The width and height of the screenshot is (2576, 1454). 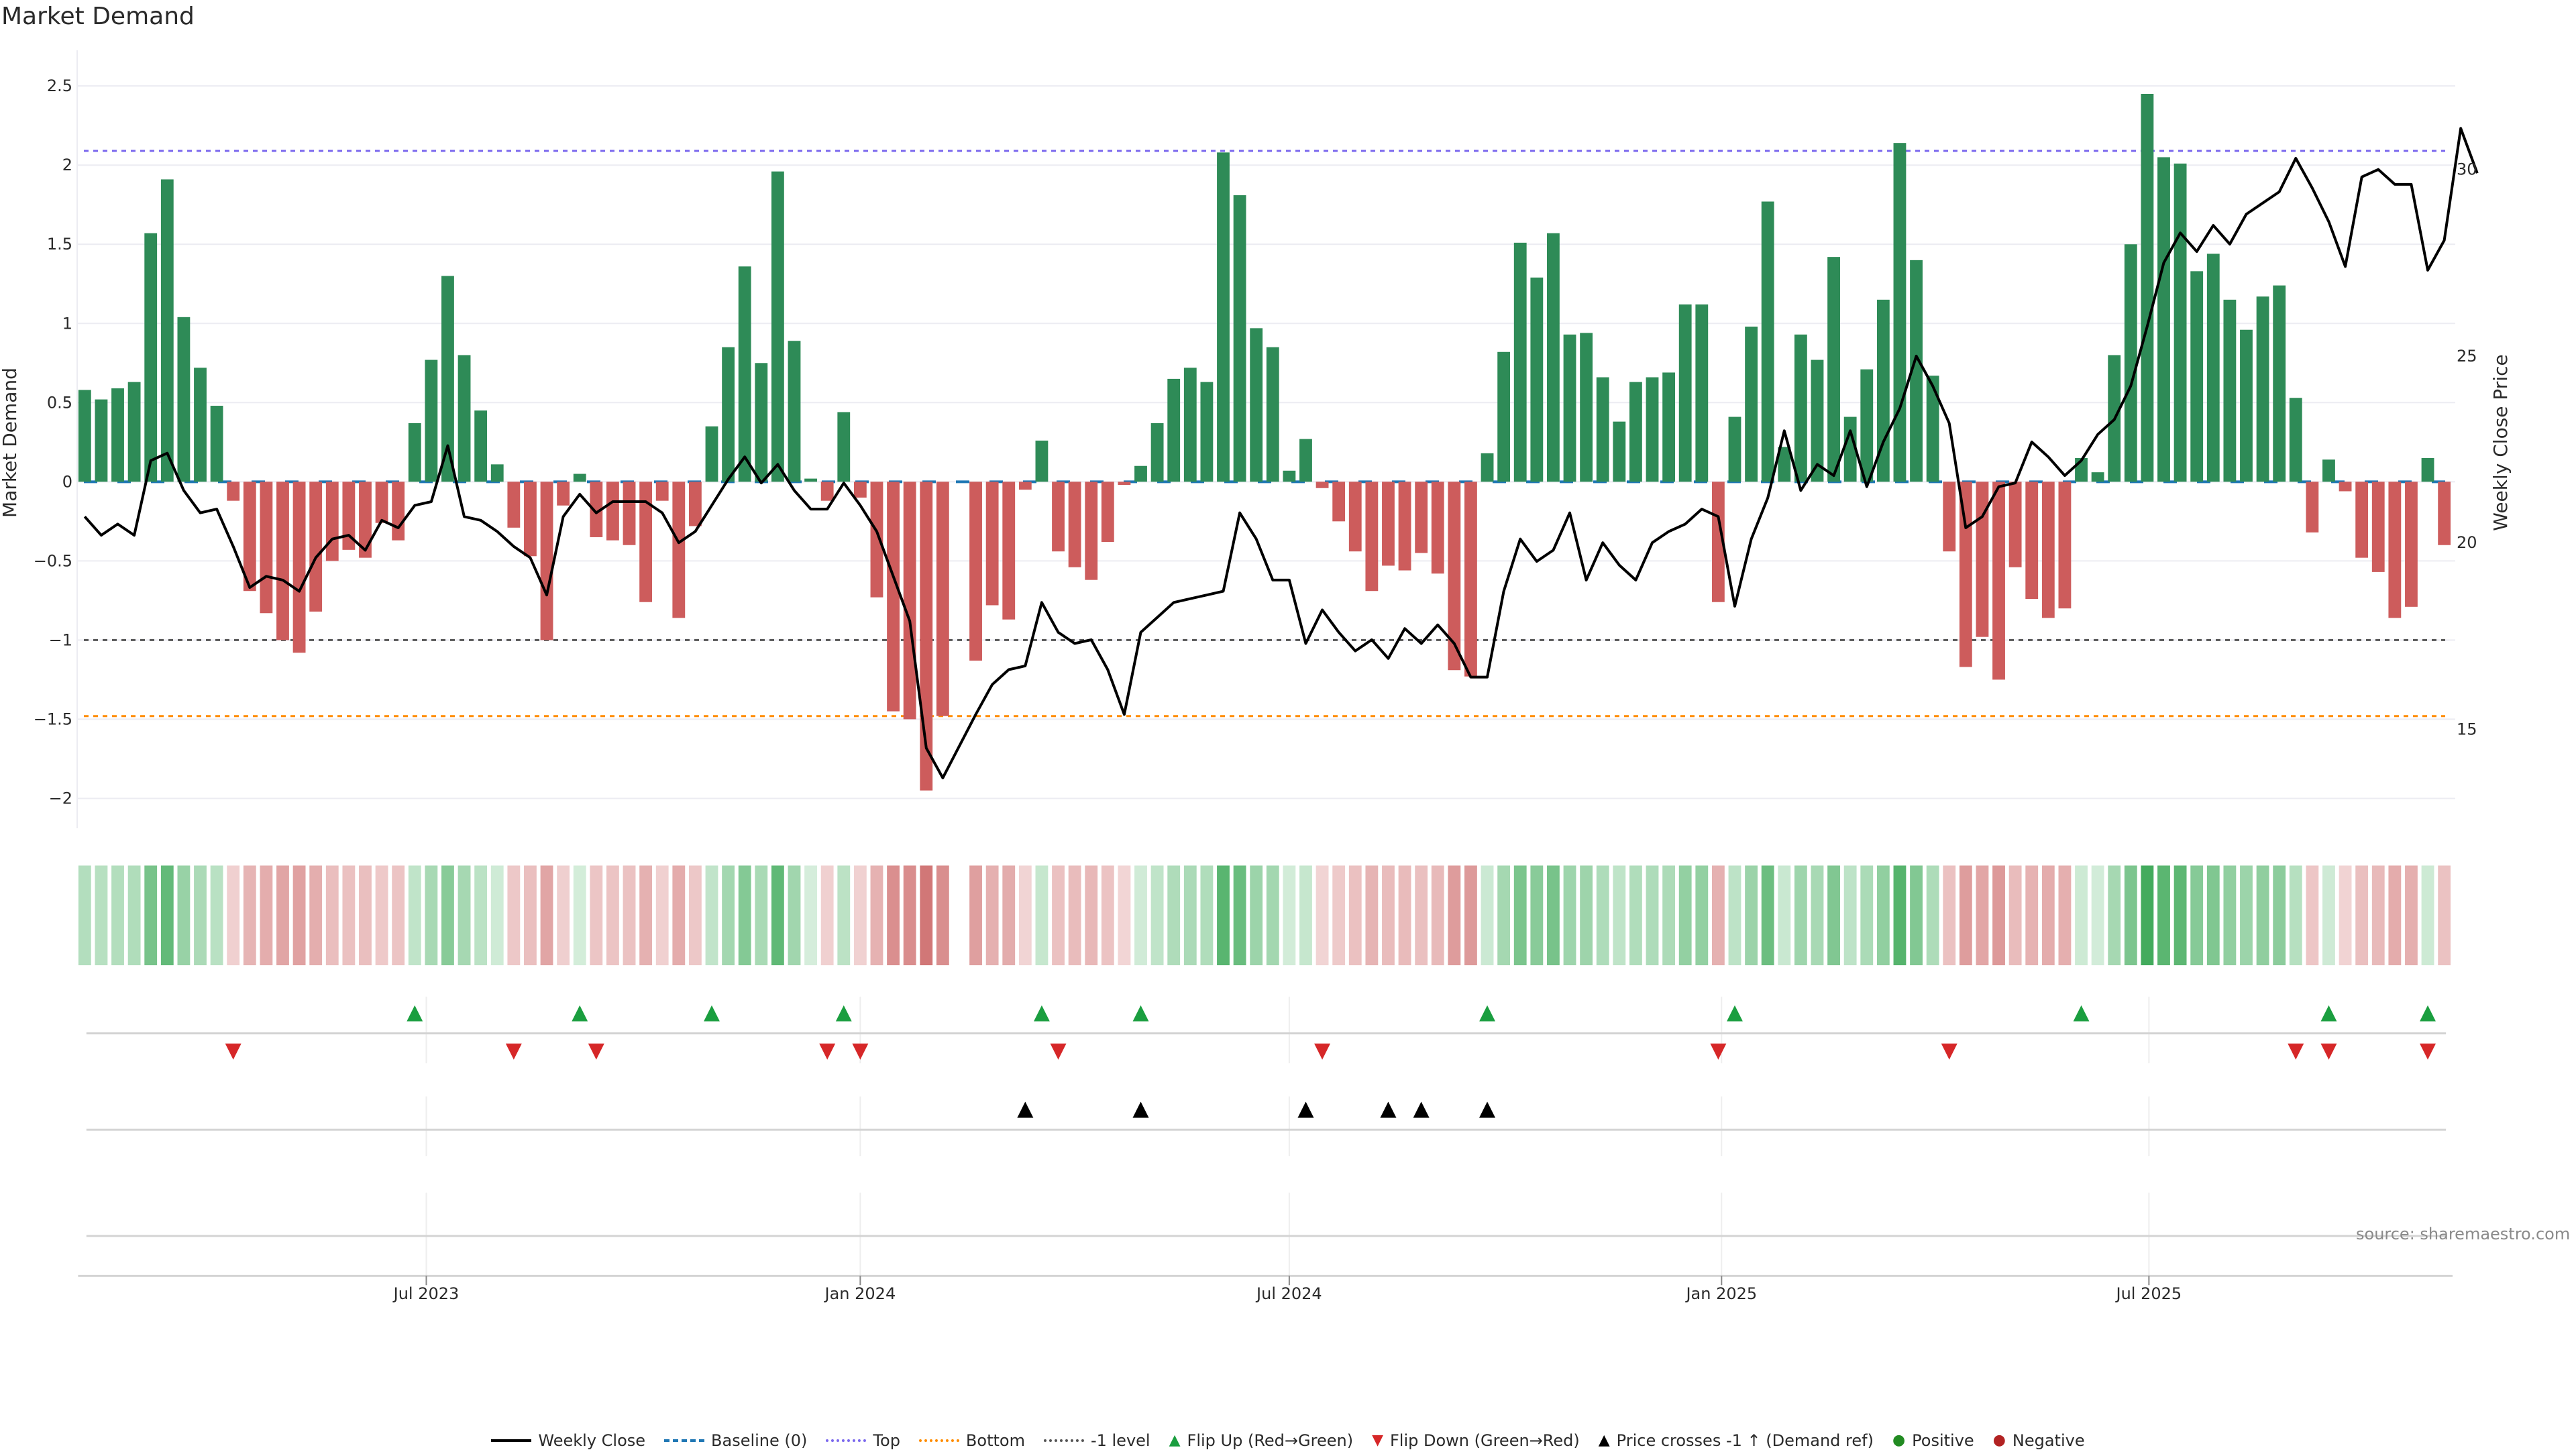 What do you see at coordinates (1476, 1440) in the screenshot?
I see `legend-item: ▼ Flip Down (Green→Red)` at bounding box center [1476, 1440].